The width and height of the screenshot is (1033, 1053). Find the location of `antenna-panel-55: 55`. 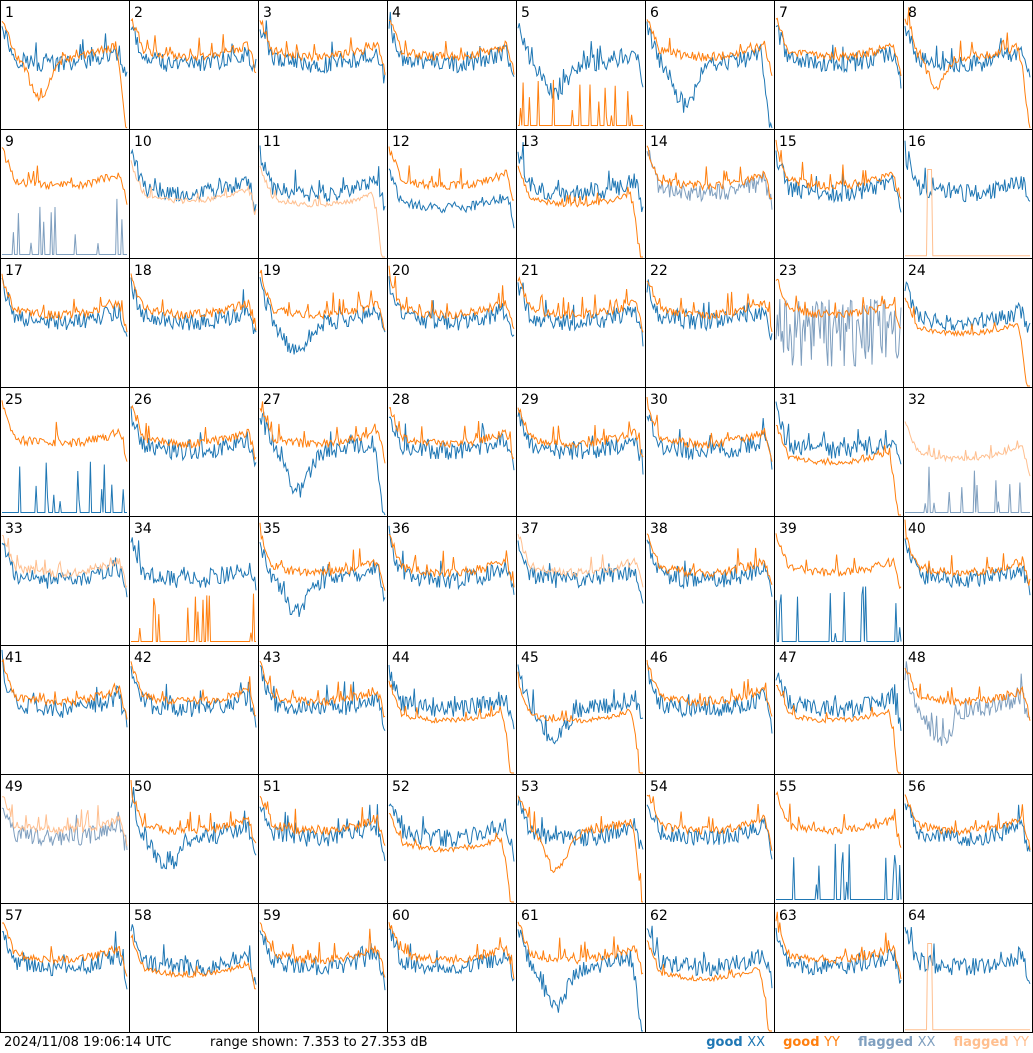

antenna-panel-55: 55 is located at coordinates (839, 839).